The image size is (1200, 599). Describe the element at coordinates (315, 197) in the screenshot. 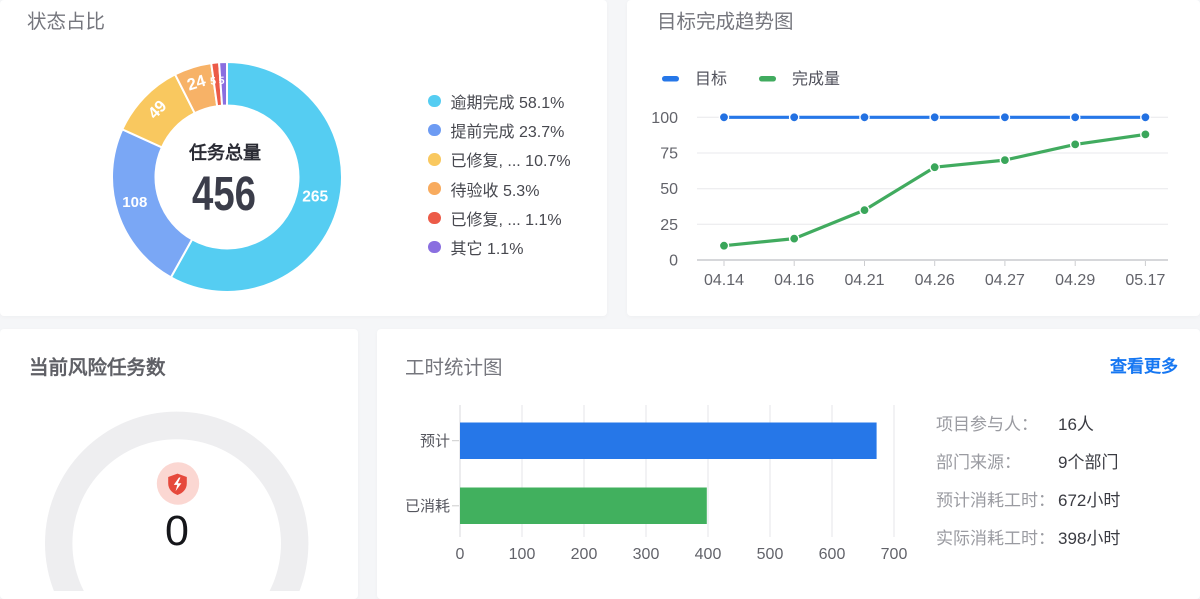

I see `svg-text: 265` at that location.